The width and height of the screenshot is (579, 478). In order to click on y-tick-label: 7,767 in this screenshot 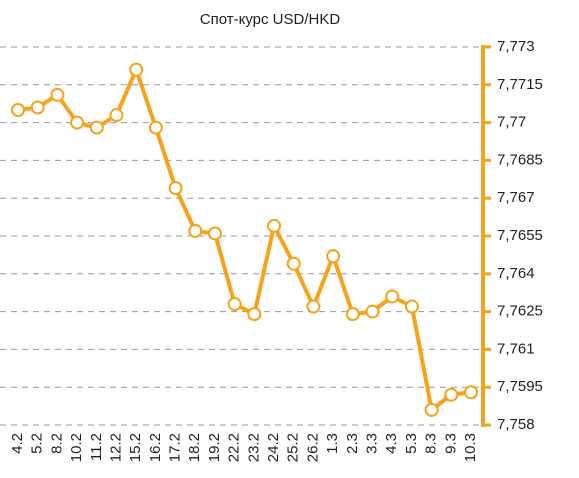, I will do `click(516, 197)`.